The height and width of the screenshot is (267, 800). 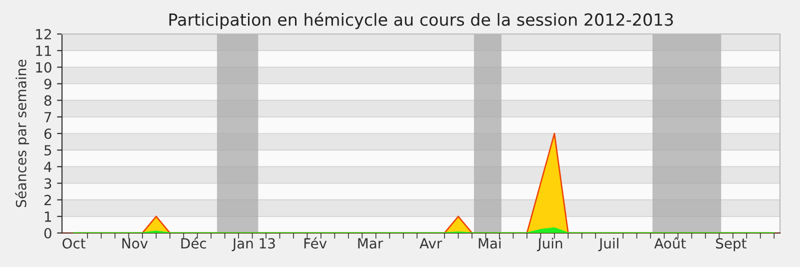 I want to click on x-tick-label: Déc, so click(x=193, y=243).